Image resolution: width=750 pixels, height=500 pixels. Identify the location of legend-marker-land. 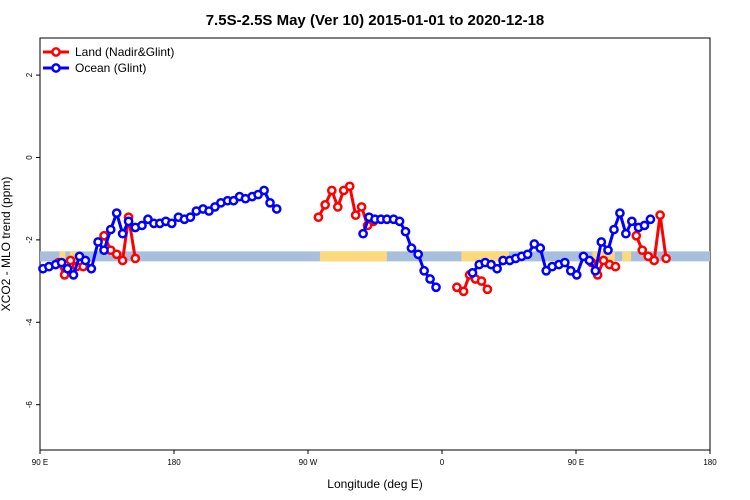
(56, 52).